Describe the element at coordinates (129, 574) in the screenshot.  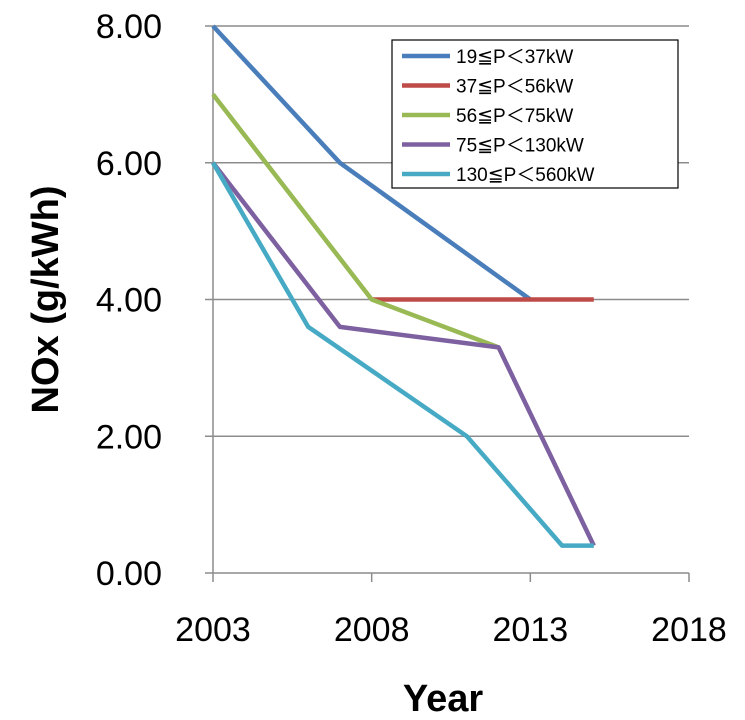
I see `y-tick-label: 0.00` at that location.